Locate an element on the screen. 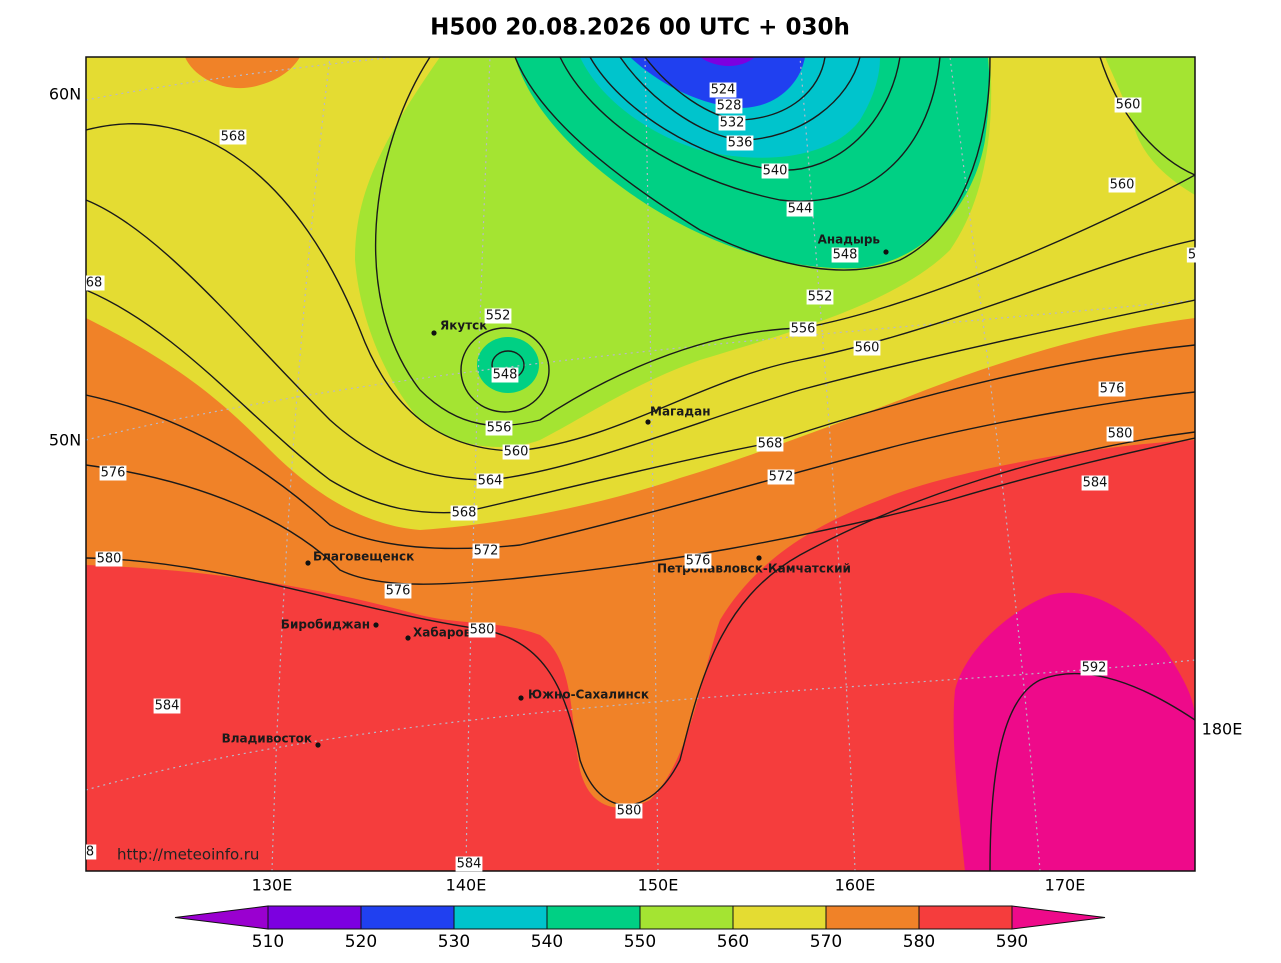 This screenshot has width=1281, height=963. contour-label: 544 is located at coordinates (800, 209).